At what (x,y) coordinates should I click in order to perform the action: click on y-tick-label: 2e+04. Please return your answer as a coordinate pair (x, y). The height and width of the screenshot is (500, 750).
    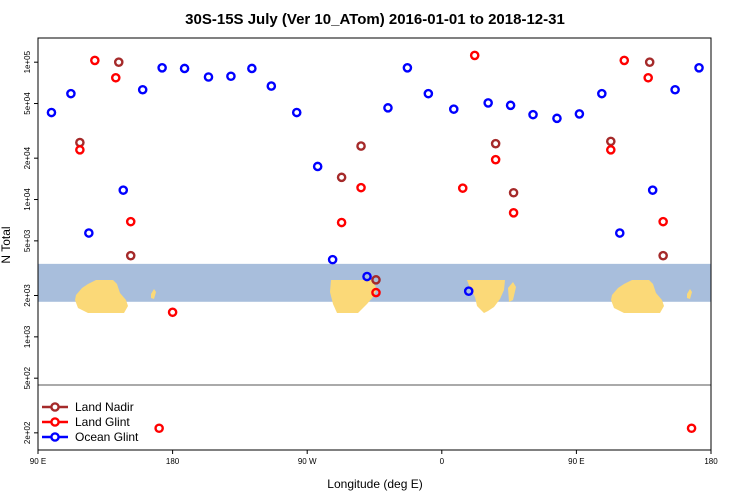
    Looking at the image, I should click on (27, 157).